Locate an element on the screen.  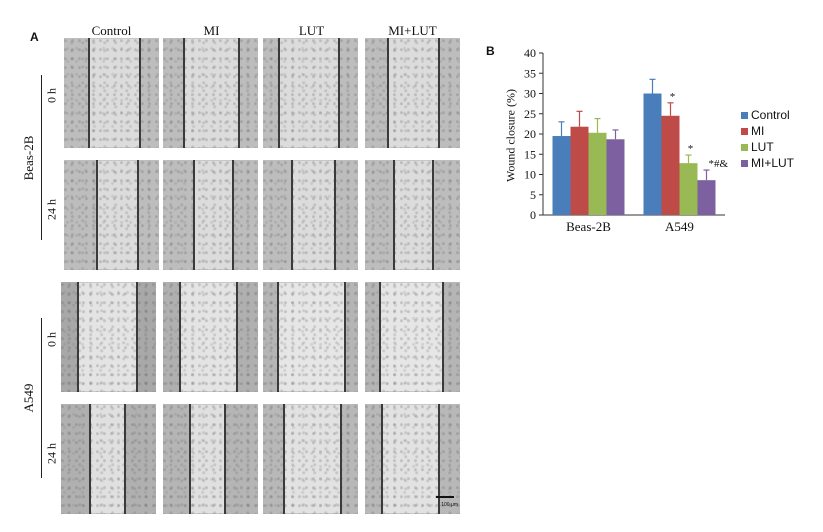
bar-a549-mi is located at coordinates (670, 165).